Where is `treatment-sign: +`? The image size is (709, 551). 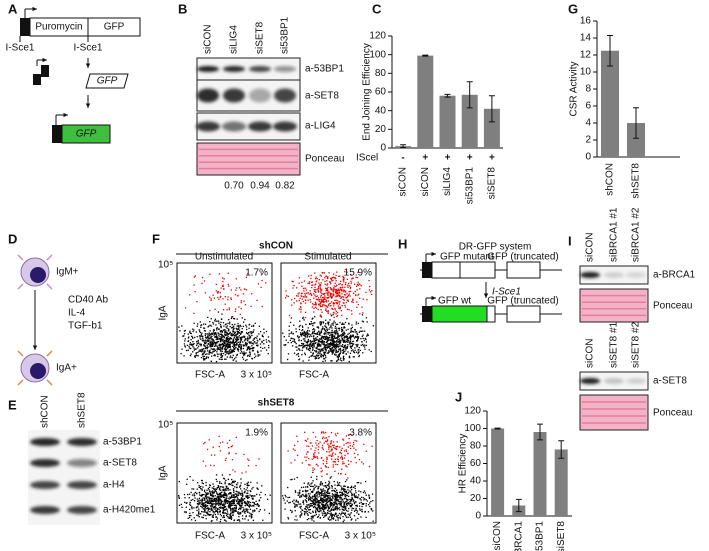
treatment-sign: + is located at coordinates (425, 158).